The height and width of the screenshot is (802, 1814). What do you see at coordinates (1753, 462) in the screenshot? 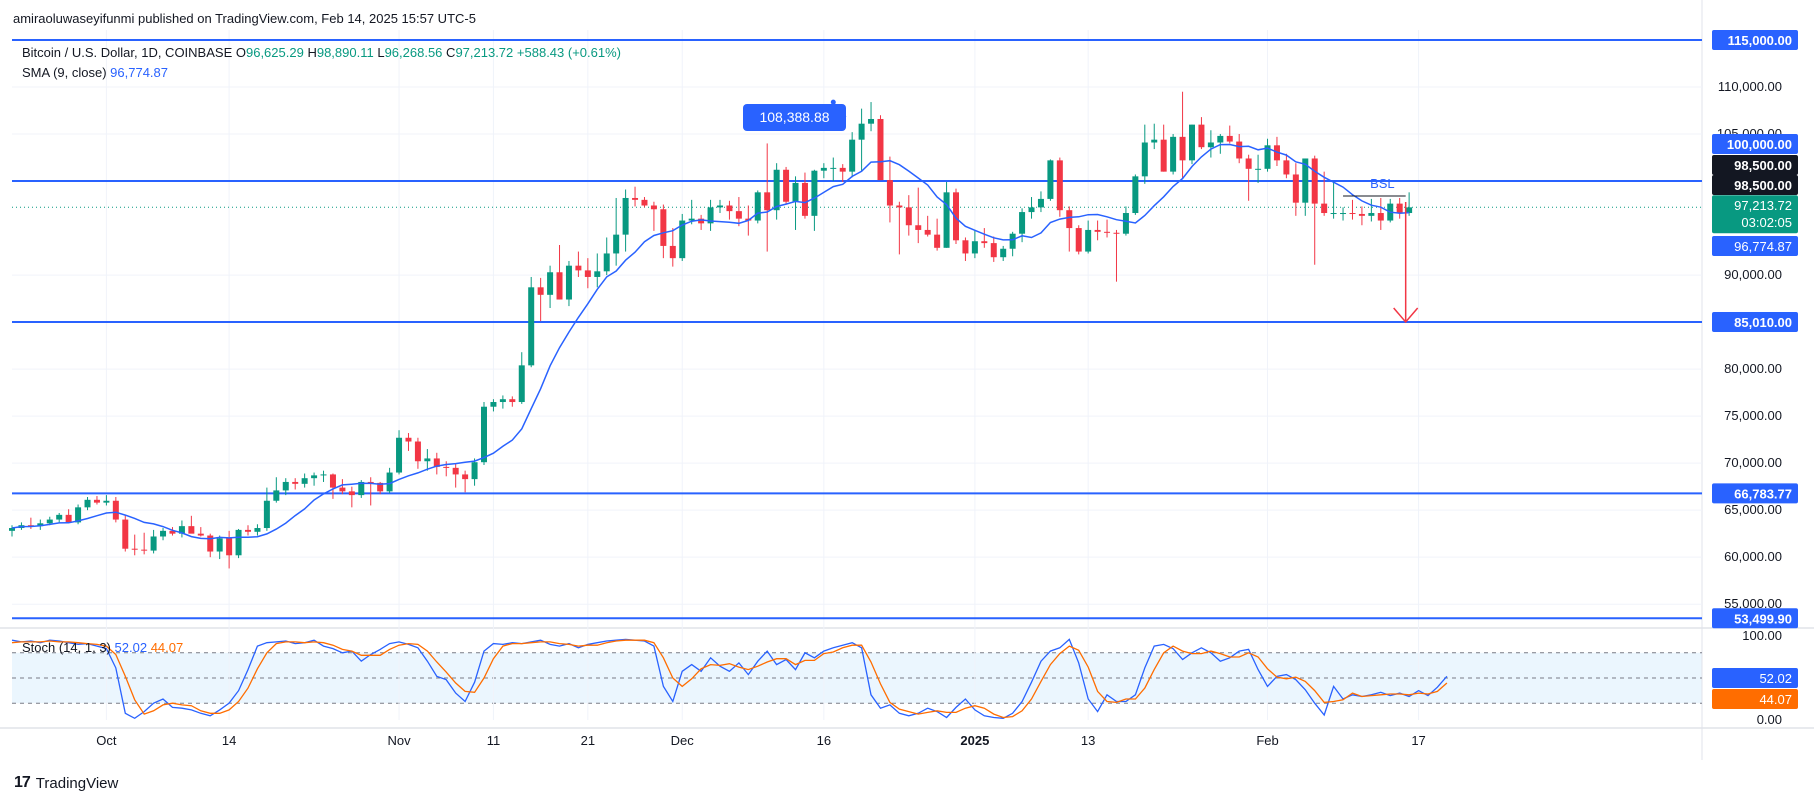
I see `y-tick-label-5: 70,000.00` at bounding box center [1753, 462].